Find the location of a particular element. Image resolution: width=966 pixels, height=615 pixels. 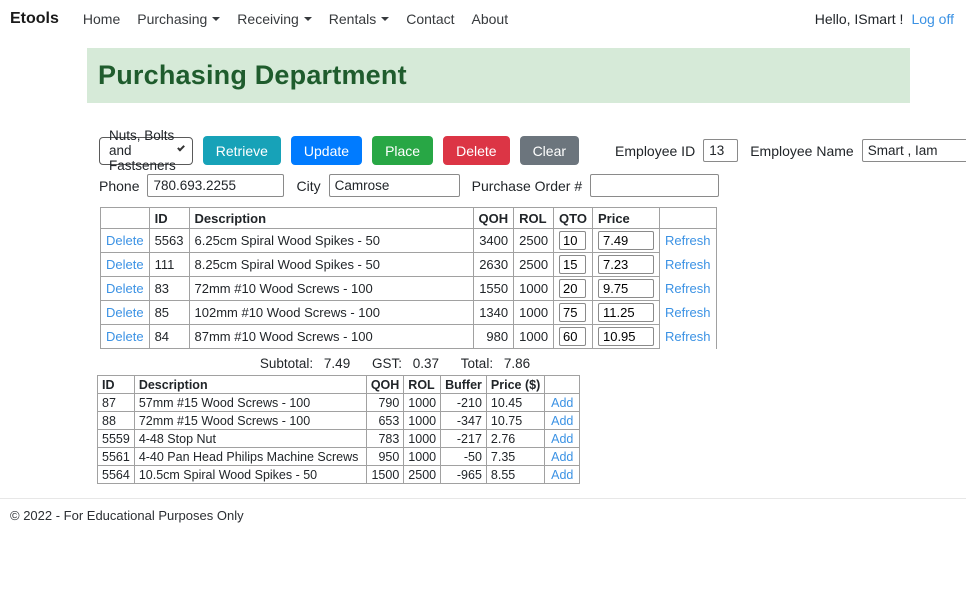

phone-input is located at coordinates (216, 185).